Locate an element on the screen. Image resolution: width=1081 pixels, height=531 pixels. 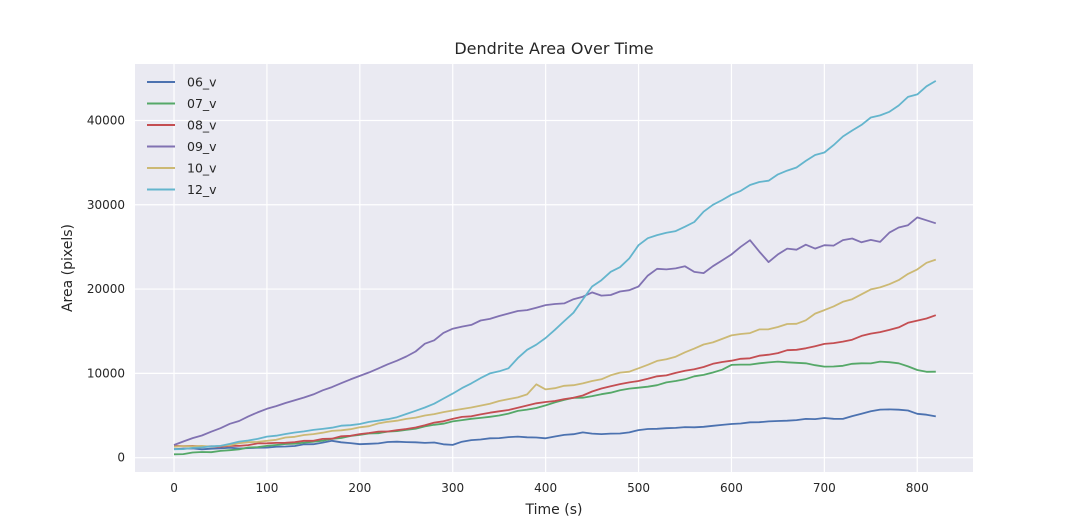
legend-entry: 08_v is located at coordinates (202, 125).